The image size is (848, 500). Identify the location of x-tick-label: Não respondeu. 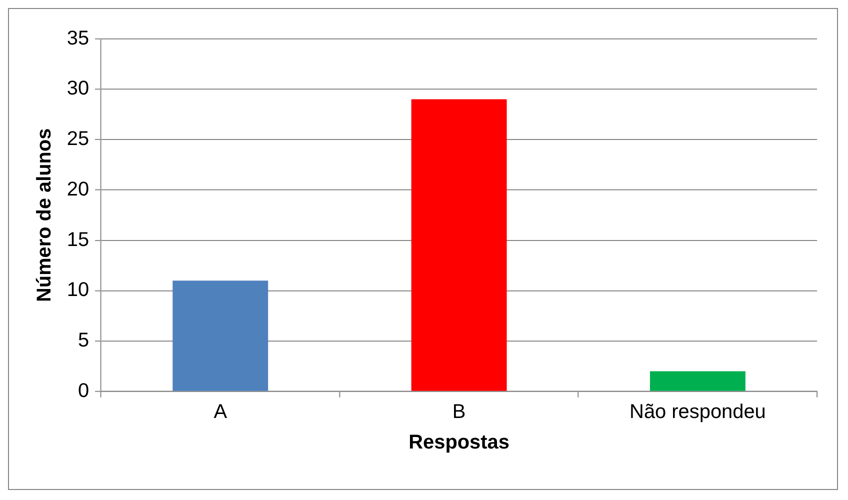
(698, 411).